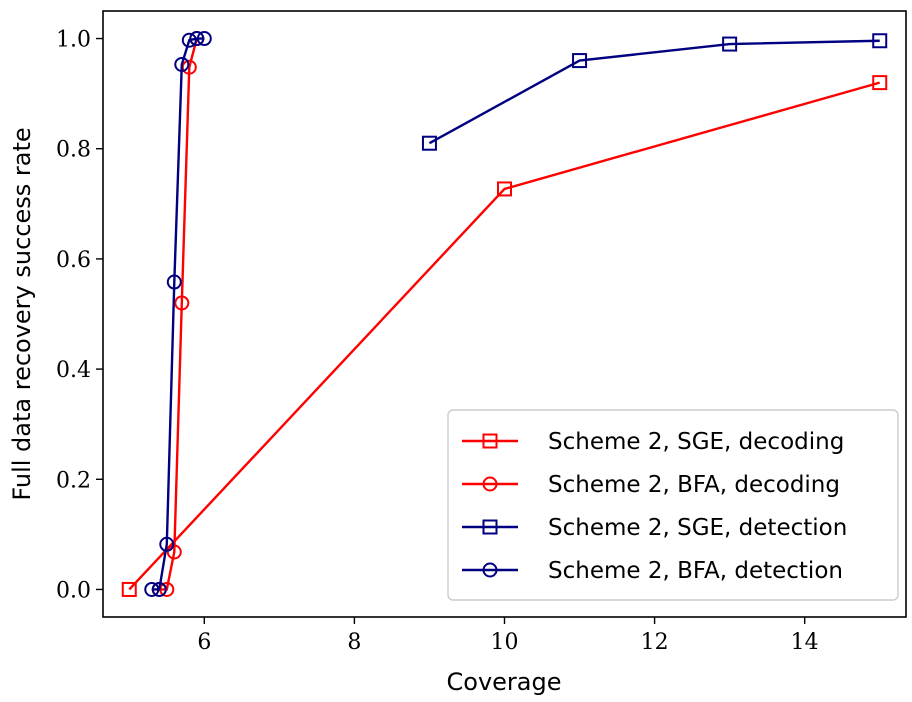  What do you see at coordinates (696, 442) in the screenshot?
I see `legend-label-0: Scheme 2, SGE, decoding` at bounding box center [696, 442].